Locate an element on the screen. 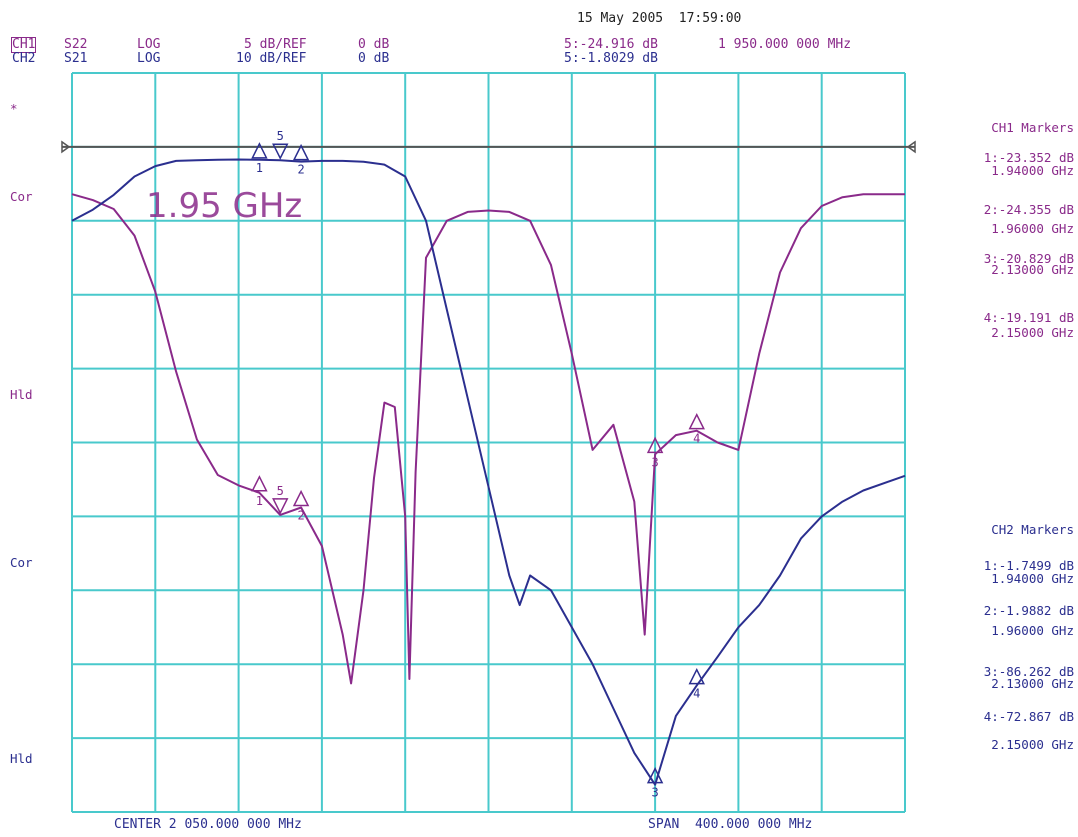 The height and width of the screenshot is (837, 1078). ch2-param: S21 is located at coordinates (76, 58).